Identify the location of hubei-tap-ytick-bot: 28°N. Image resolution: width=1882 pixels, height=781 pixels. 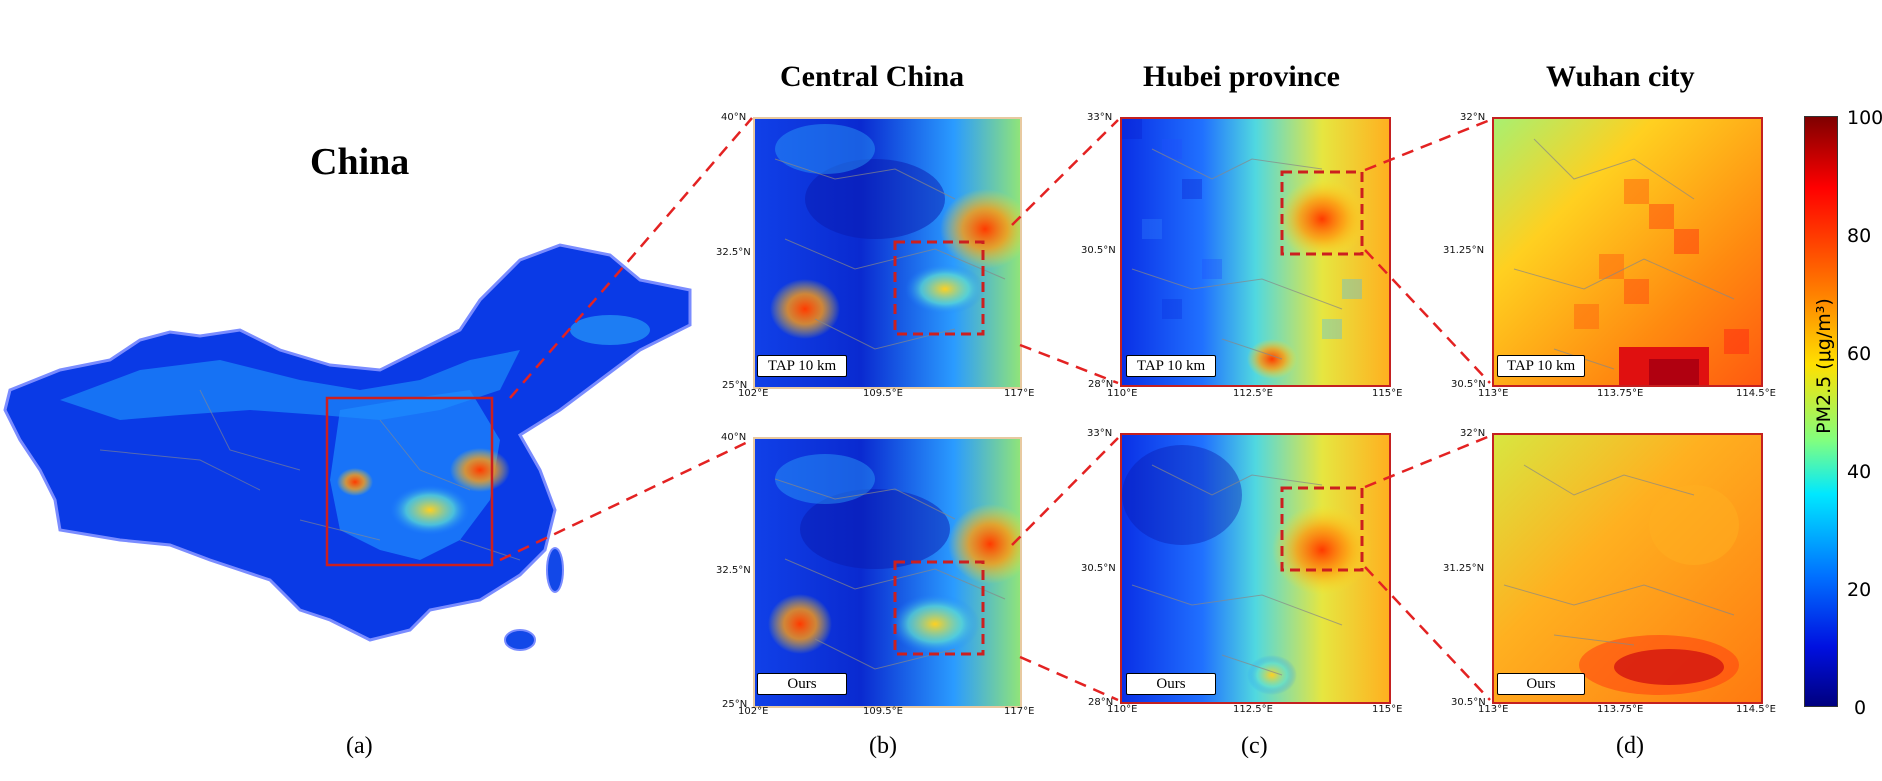
(1101, 384).